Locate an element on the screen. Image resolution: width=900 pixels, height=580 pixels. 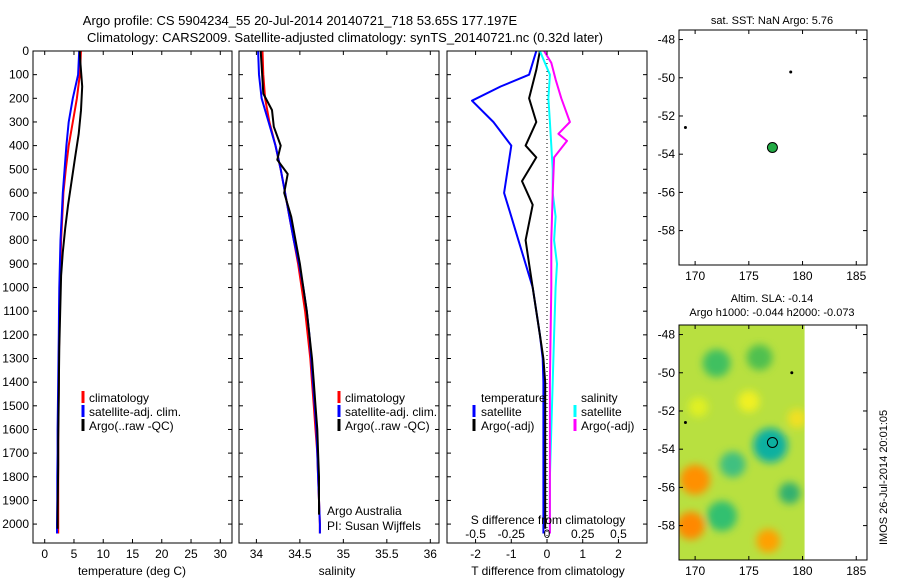
salinity-xtick-label: 35 is located at coordinates (344, 554).